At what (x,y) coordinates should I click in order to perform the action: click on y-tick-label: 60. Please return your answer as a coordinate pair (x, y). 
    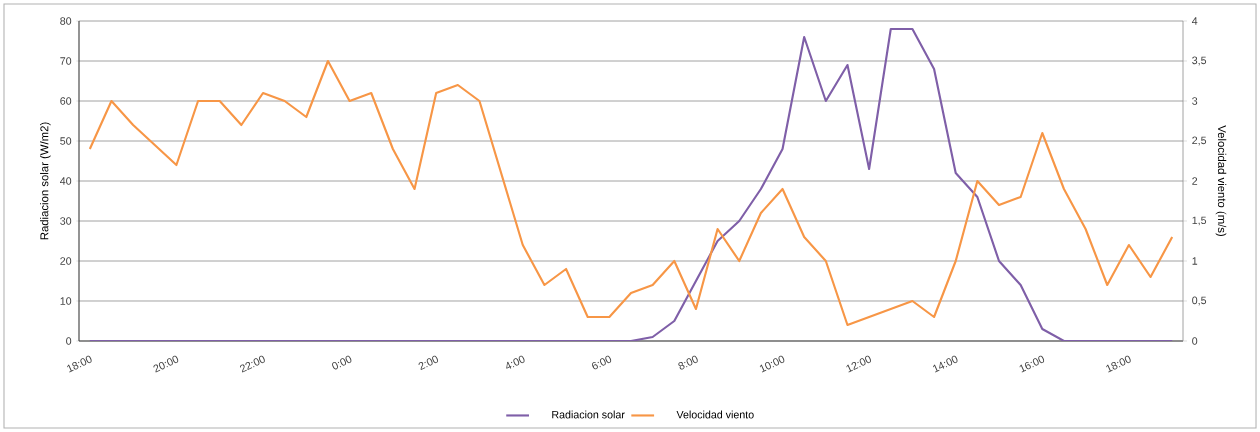
    Looking at the image, I should click on (66, 101).